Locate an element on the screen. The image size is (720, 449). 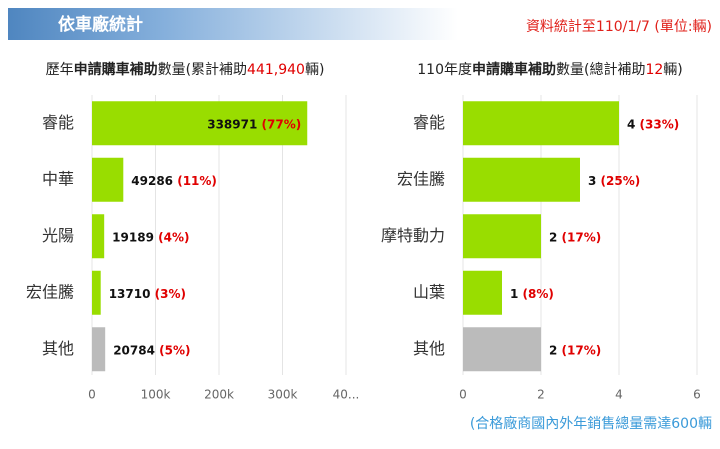
chart-title: 110年度申請購車補助數量(總計補助12輛) is located at coordinates (550, 69).